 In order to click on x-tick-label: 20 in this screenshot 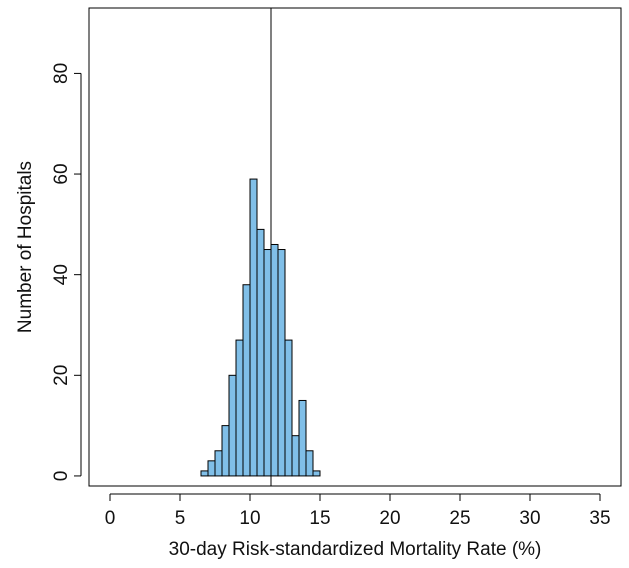, I will do `click(389, 518)`.